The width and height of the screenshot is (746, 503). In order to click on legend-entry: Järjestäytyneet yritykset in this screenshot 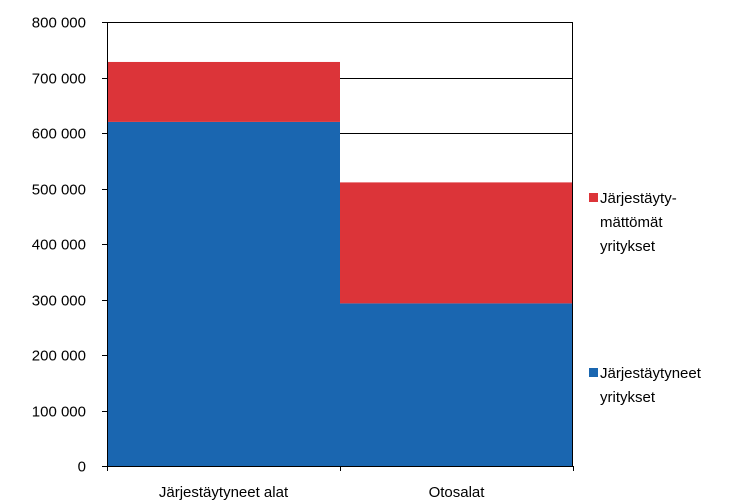, I will do `click(645, 385)`.